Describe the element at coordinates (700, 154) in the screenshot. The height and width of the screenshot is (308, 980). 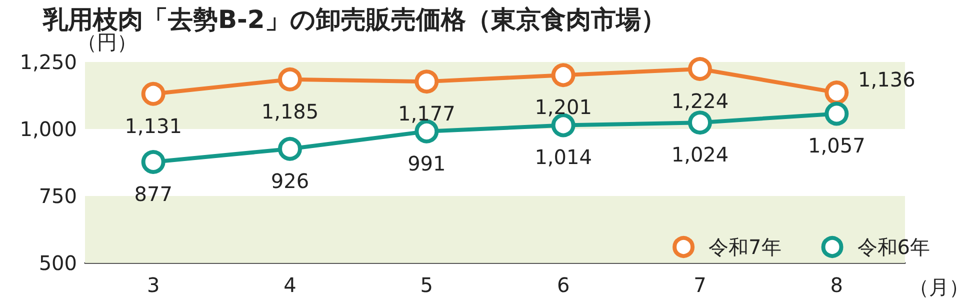
I see `data-label: 1,024` at that location.